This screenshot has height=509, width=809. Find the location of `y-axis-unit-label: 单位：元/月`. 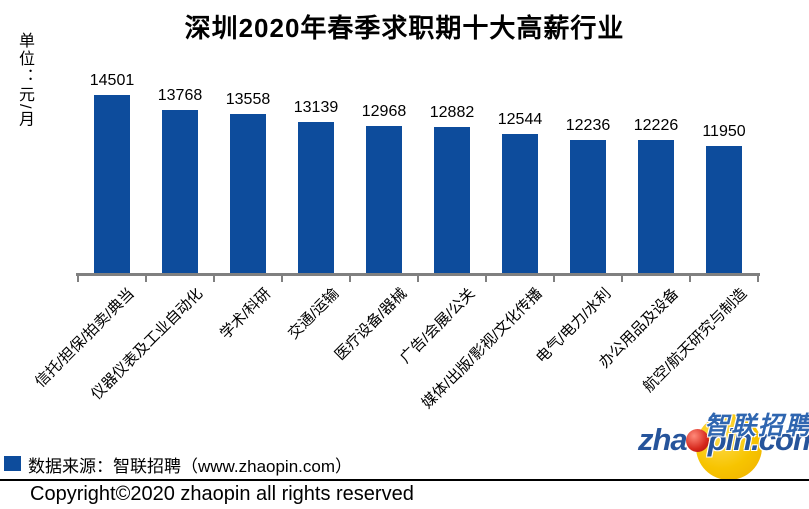

y-axis-unit-label: 单位：元/月 is located at coordinates (24, 80).